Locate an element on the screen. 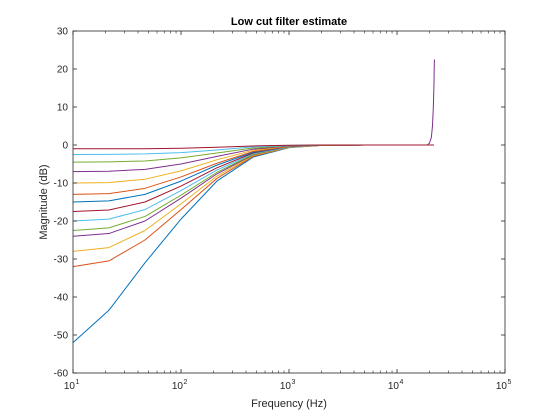 Image resolution: width=560 pixels, height=420 pixels. y-tick-label: -40 is located at coordinates (61, 298).